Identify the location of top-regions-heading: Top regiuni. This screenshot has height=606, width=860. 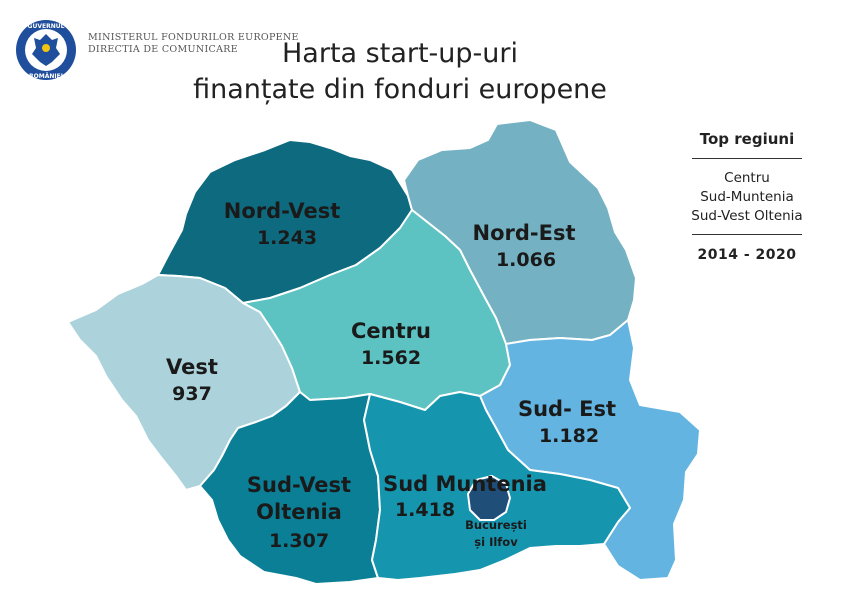
(747, 139).